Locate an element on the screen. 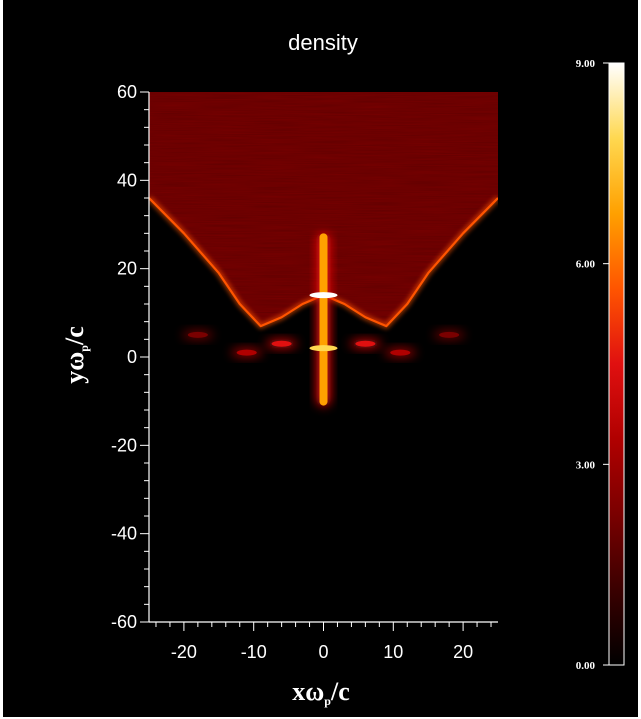  y-tick-label: 0 is located at coordinates (132, 357).